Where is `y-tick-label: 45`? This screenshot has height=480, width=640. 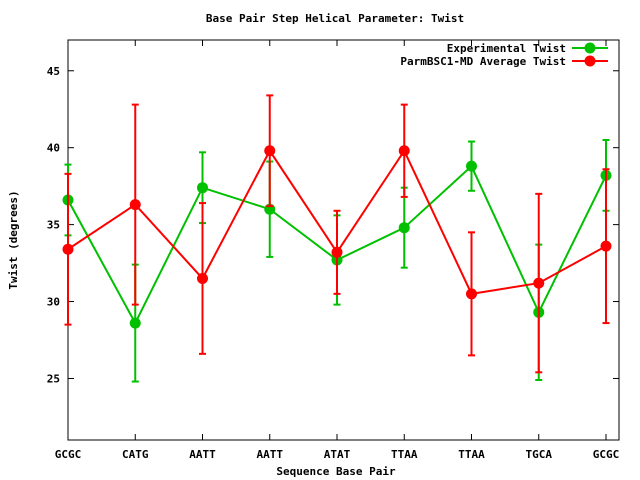
y-tick-label: 45 is located at coordinates (53, 71).